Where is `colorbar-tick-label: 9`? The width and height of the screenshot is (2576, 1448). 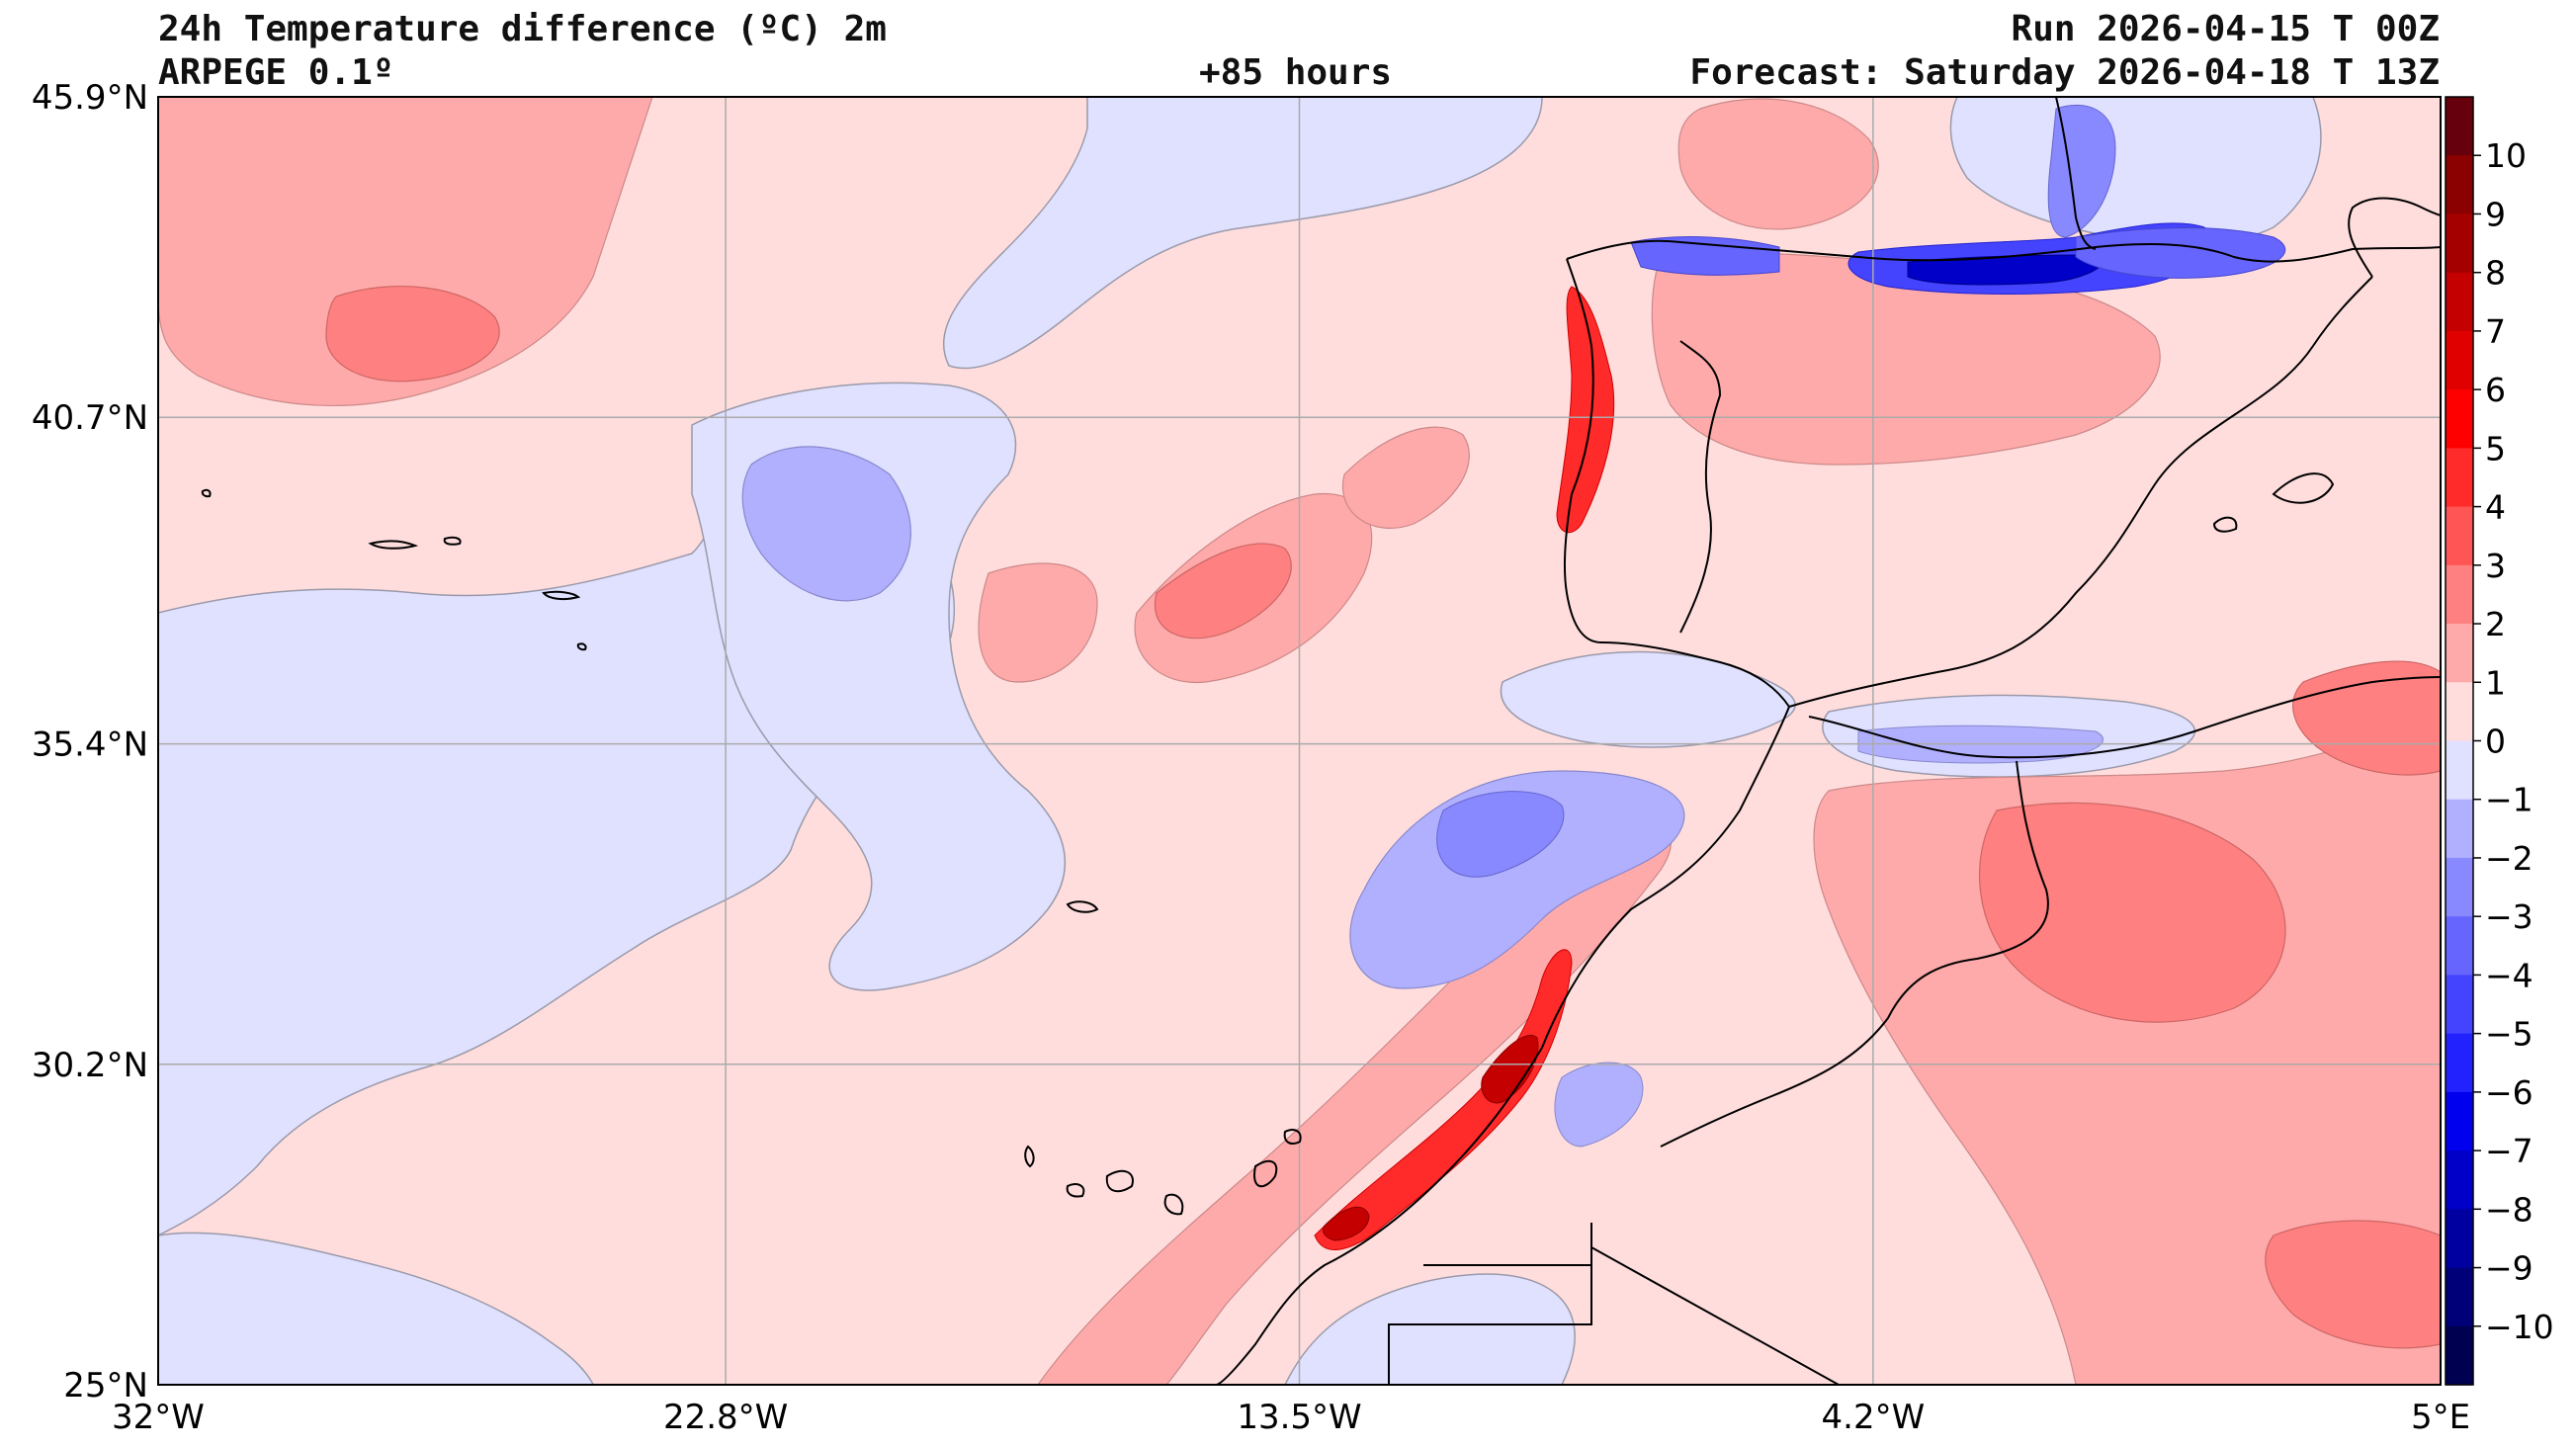 colorbar-tick-label: 9 is located at coordinates (2495, 214).